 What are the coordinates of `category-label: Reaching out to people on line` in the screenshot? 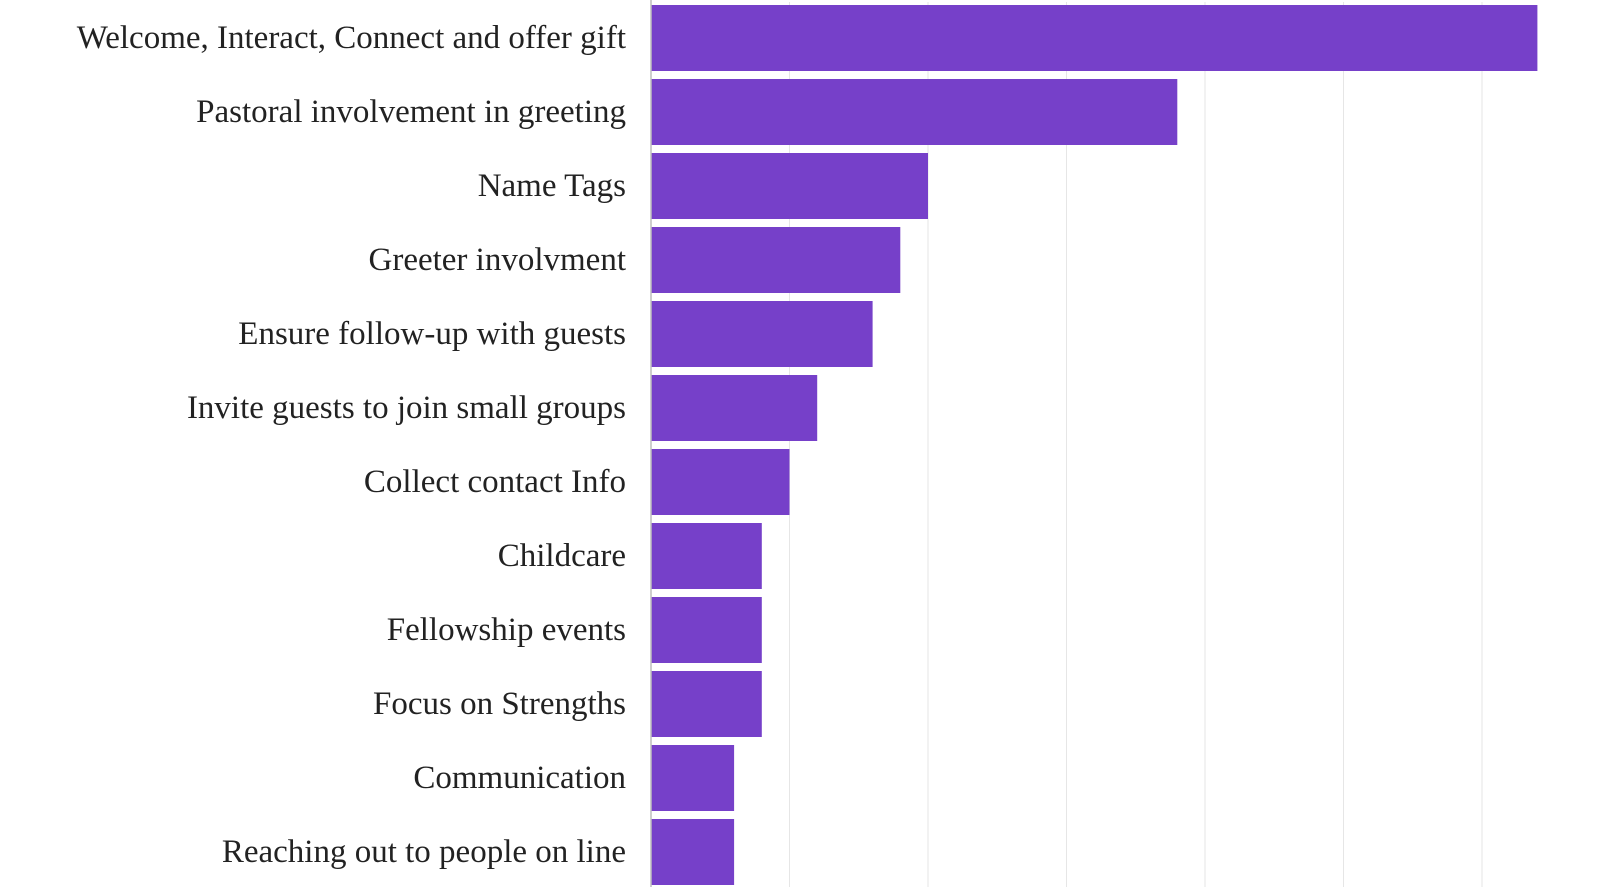 It's located at (424, 852).